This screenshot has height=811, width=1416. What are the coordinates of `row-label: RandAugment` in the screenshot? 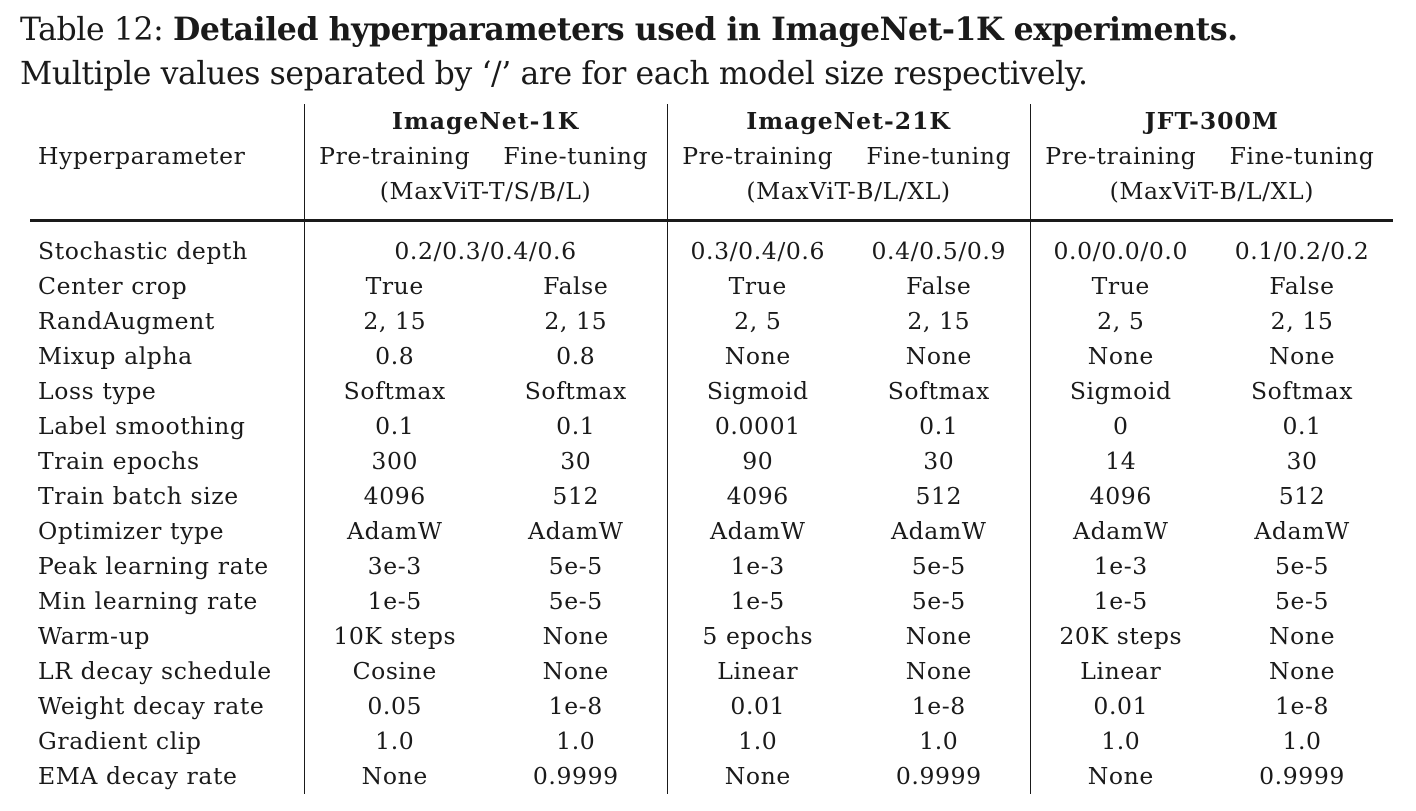 It's located at (126, 321).